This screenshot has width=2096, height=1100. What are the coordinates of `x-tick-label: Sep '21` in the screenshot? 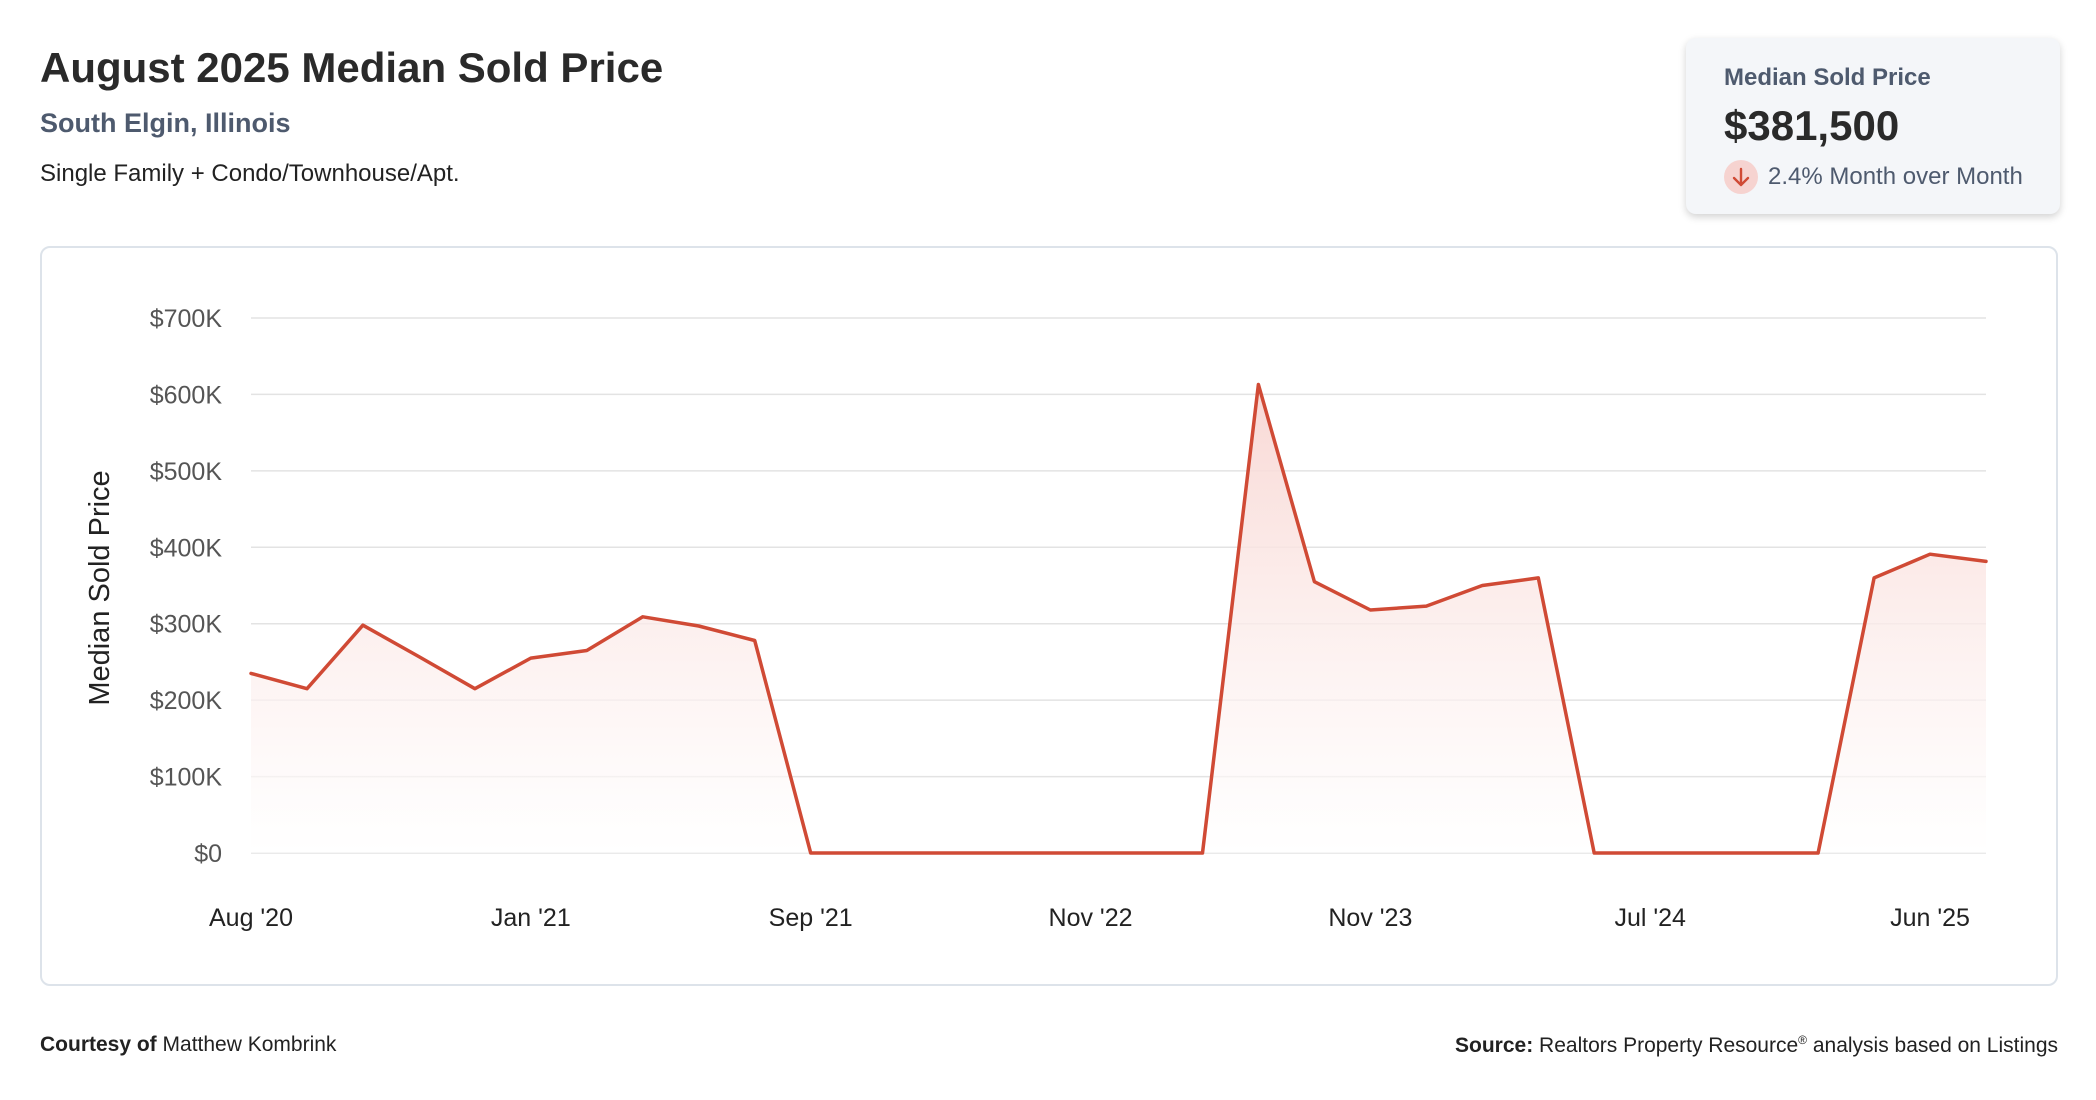 It's located at (811, 918).